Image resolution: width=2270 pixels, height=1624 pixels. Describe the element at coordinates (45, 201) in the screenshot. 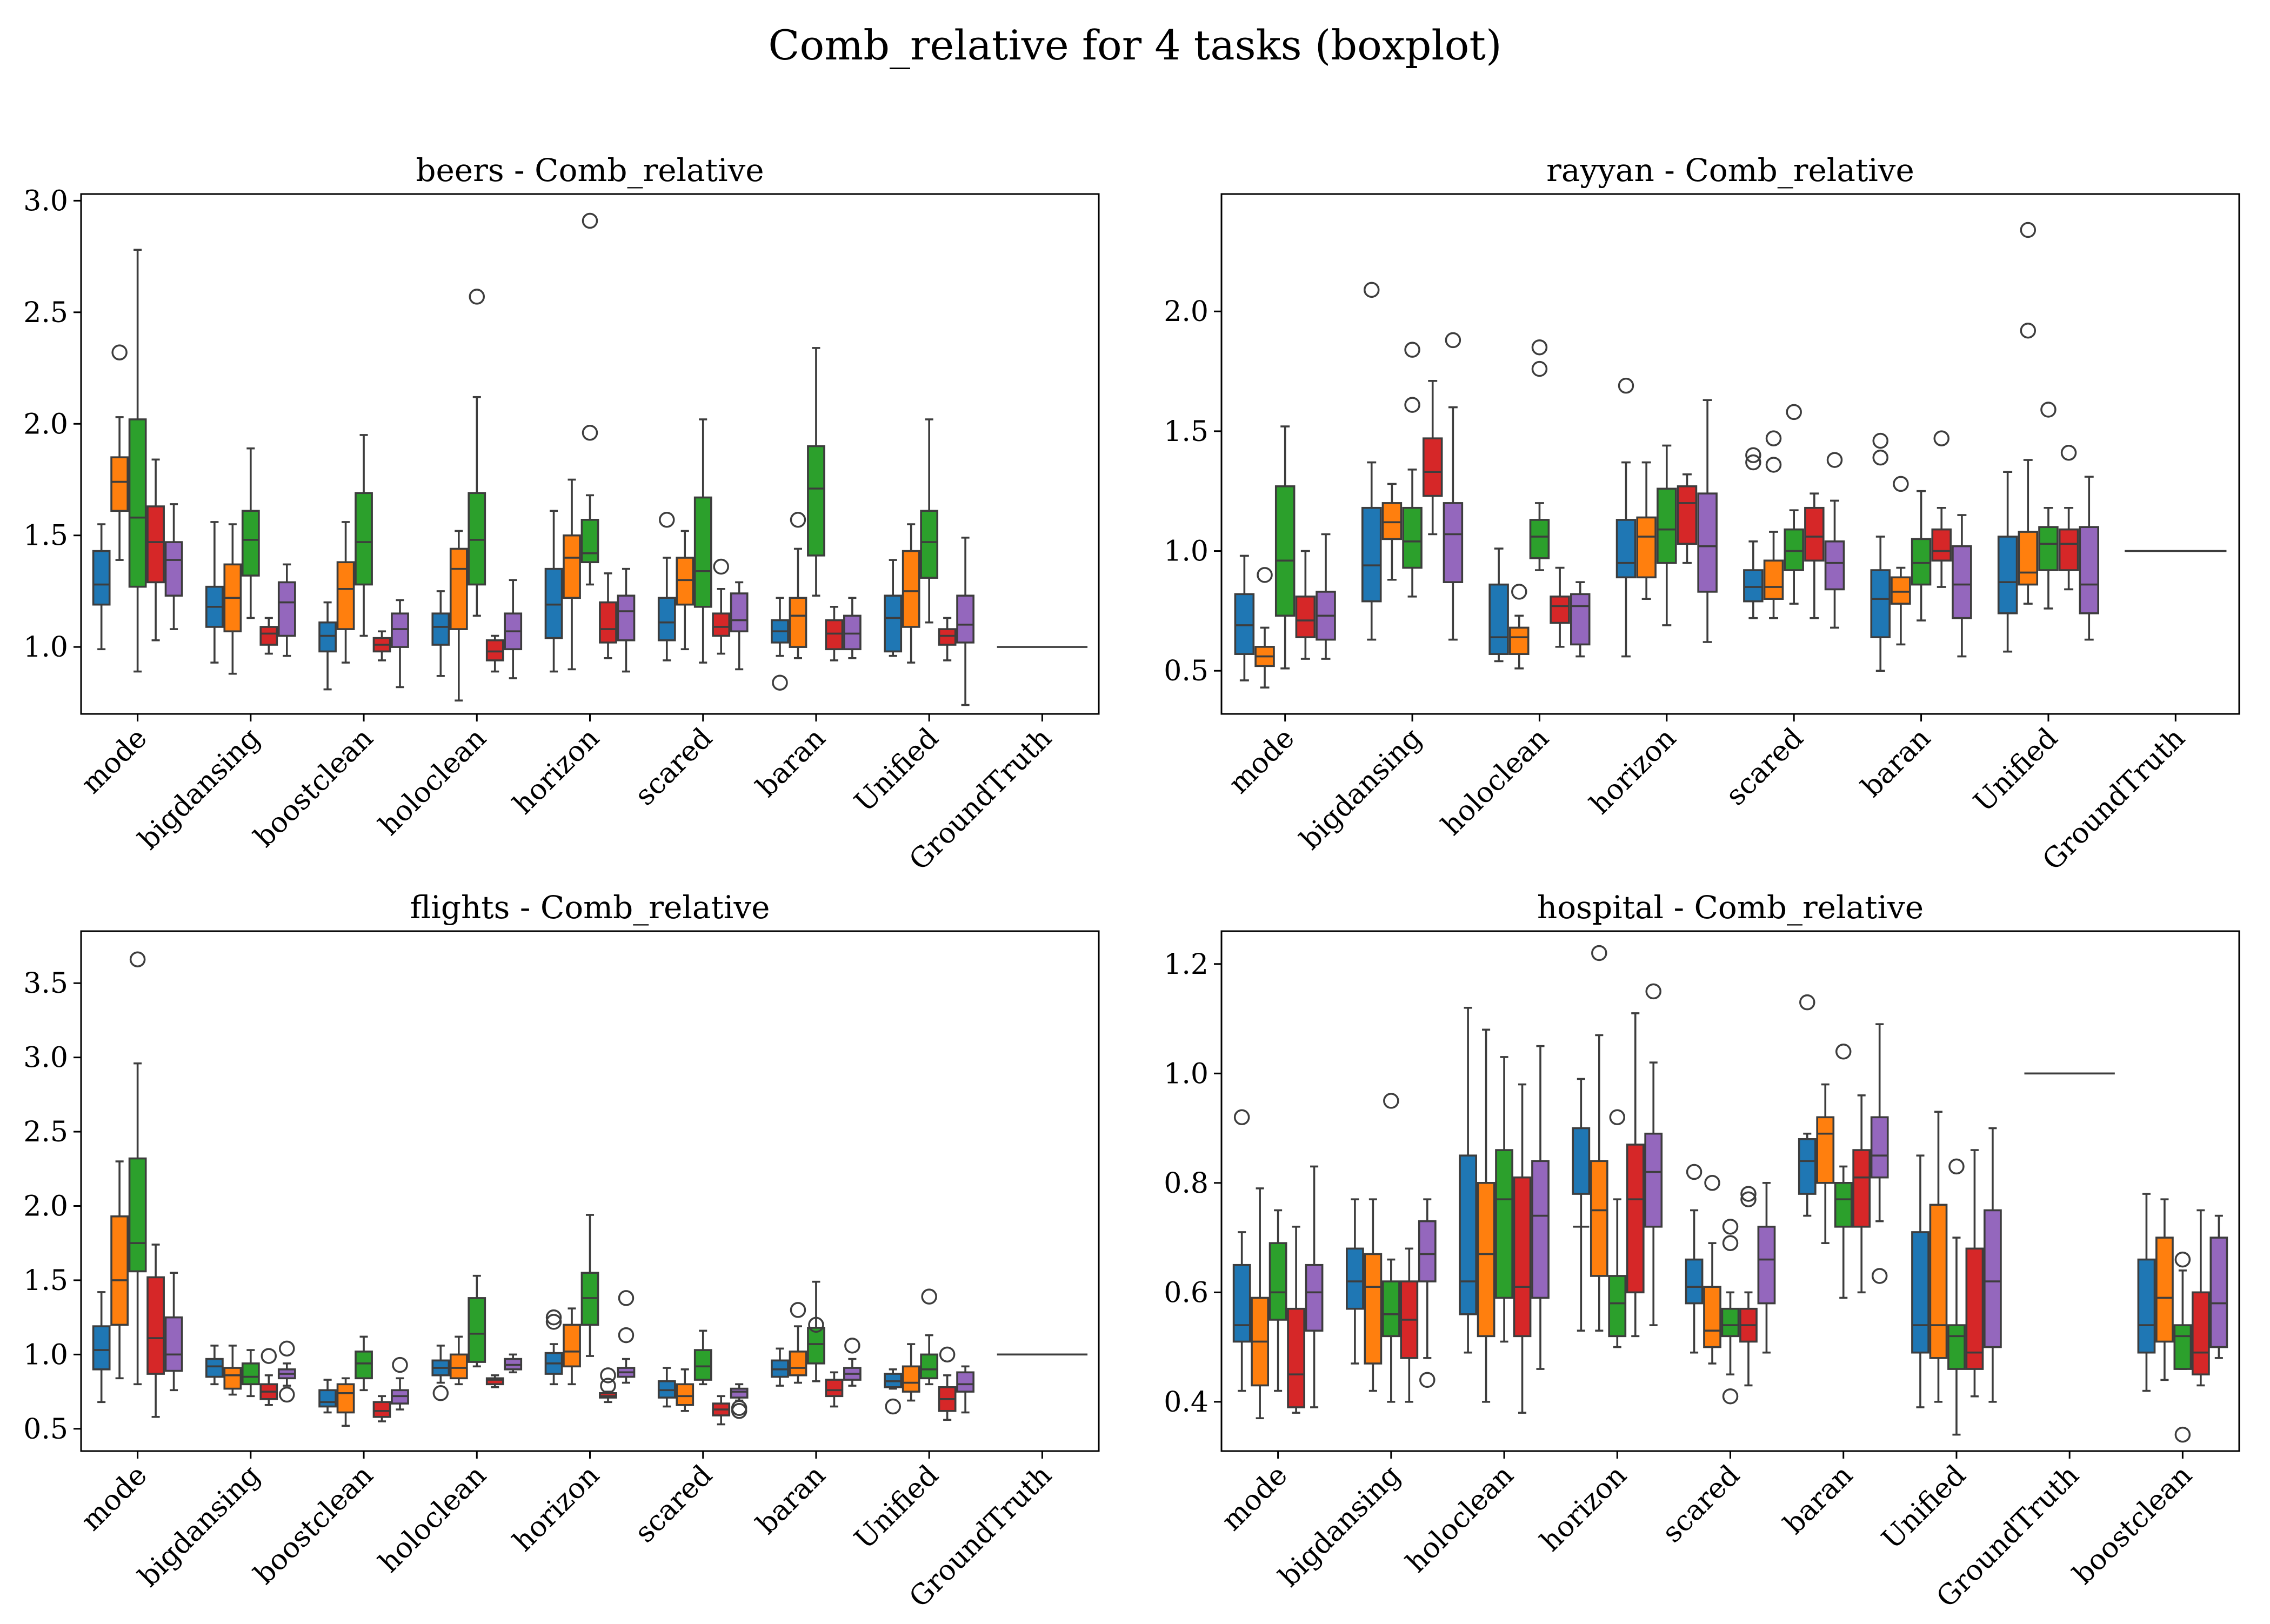

I see `y-tick-label: 3.0` at that location.